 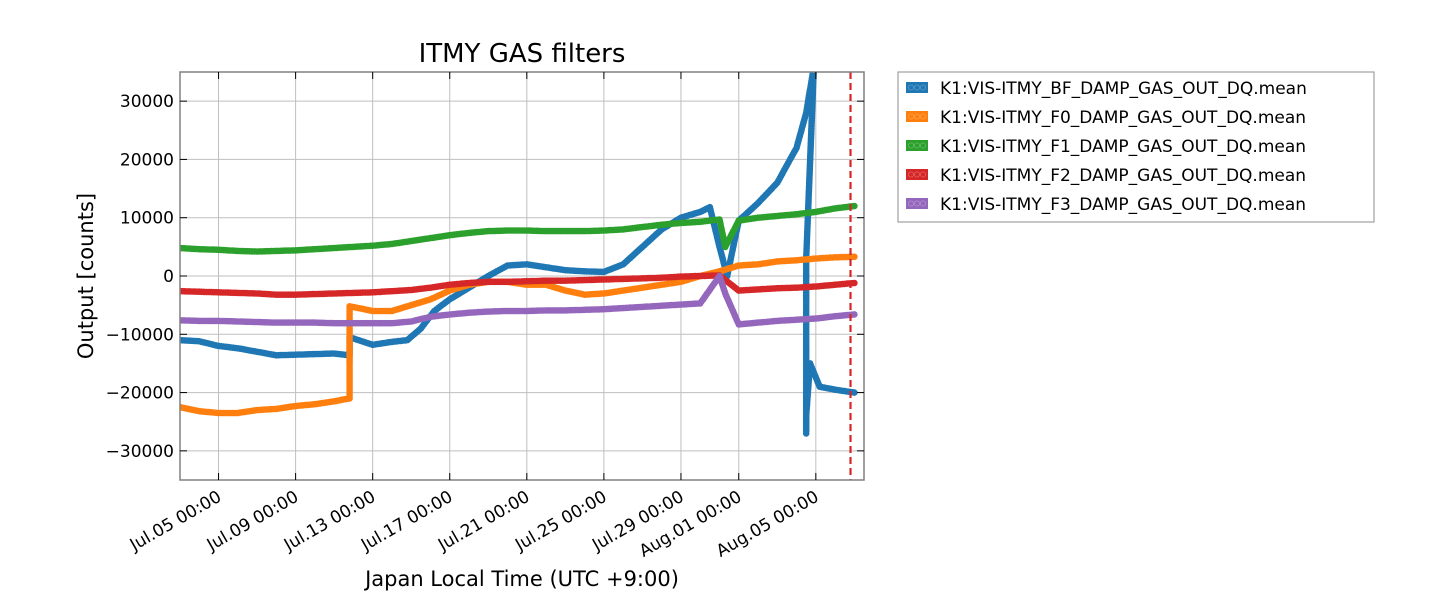 I want to click on legend-entry: K1:VIS-ITMY_F3_DAMP_GAS_OUT_DQ.mean, so click(x=1106, y=205).